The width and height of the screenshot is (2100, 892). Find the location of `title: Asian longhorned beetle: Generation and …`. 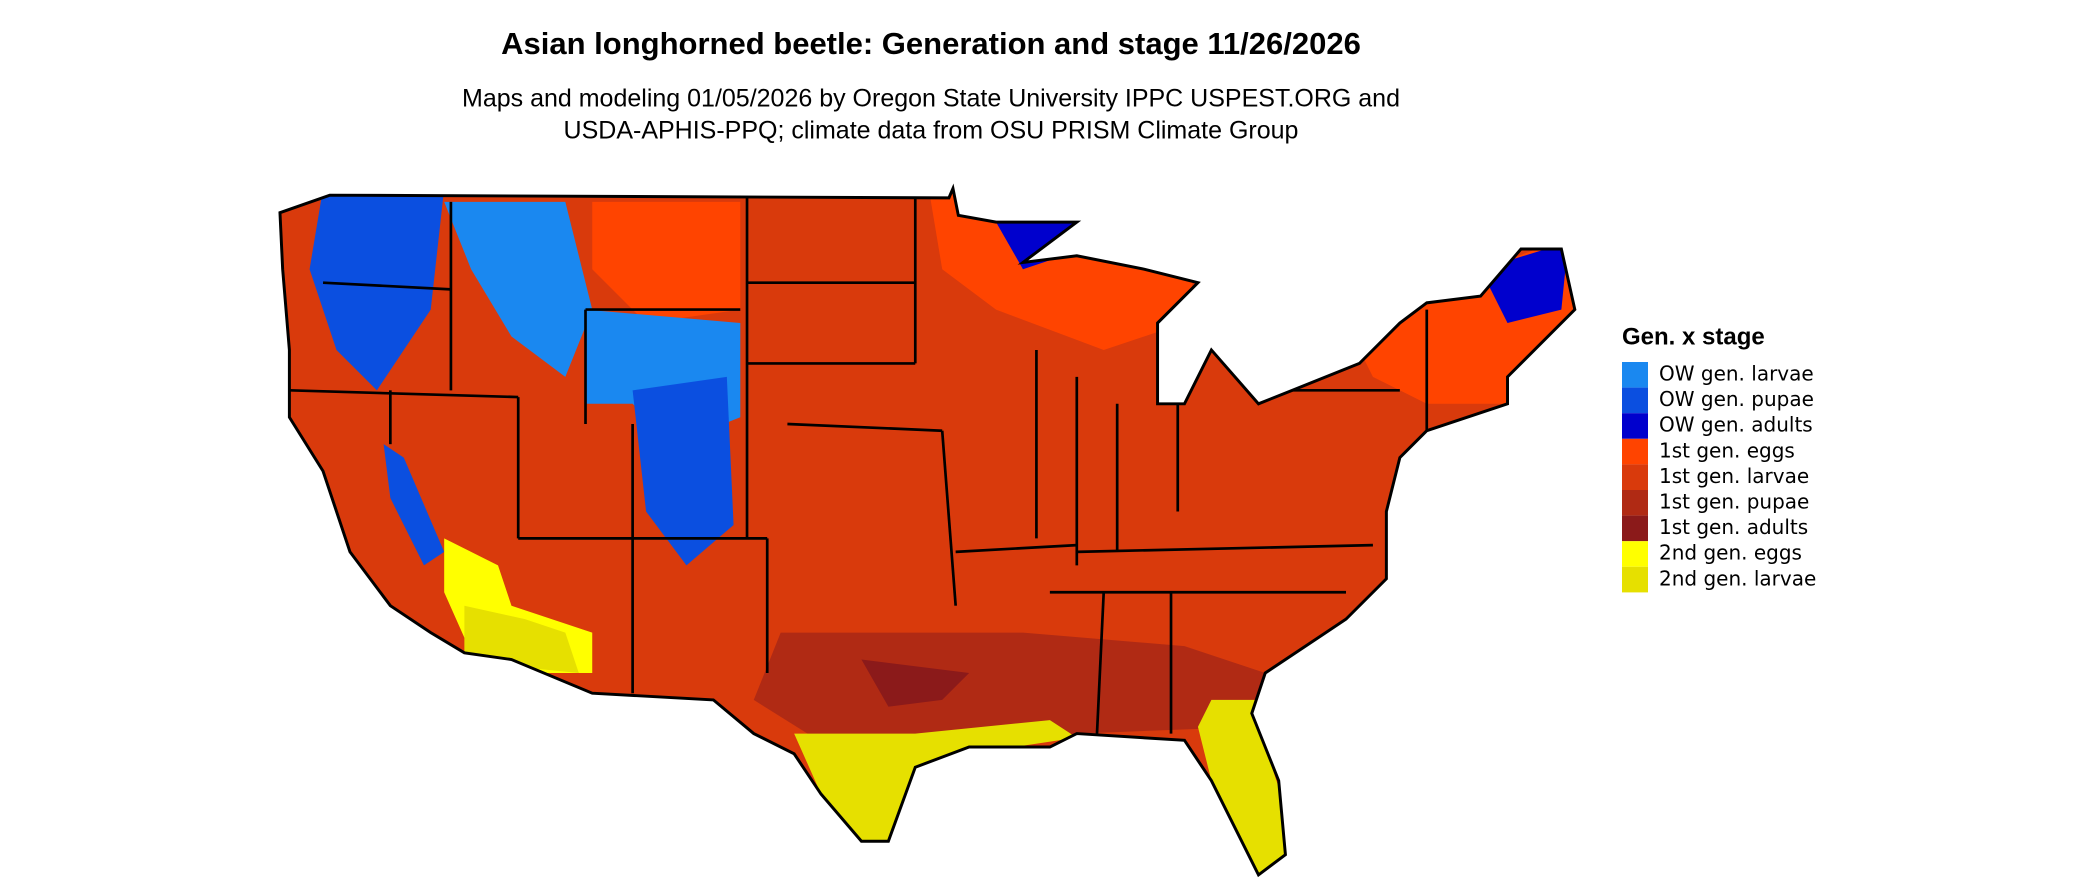

title: Asian longhorned beetle: Generation and … is located at coordinates (931, 43).